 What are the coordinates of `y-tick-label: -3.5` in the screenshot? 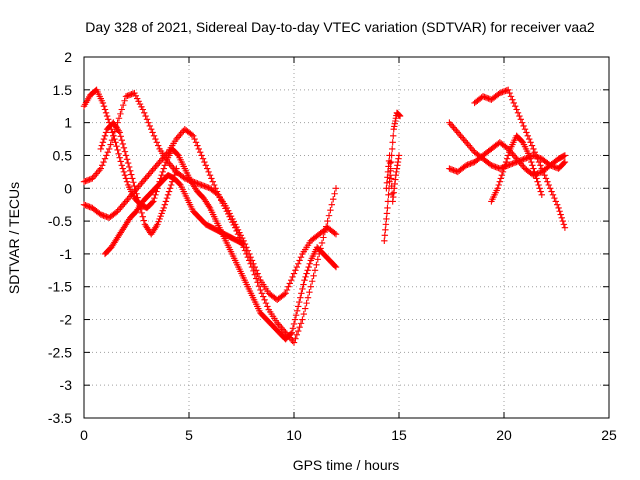 It's located at (60, 418).